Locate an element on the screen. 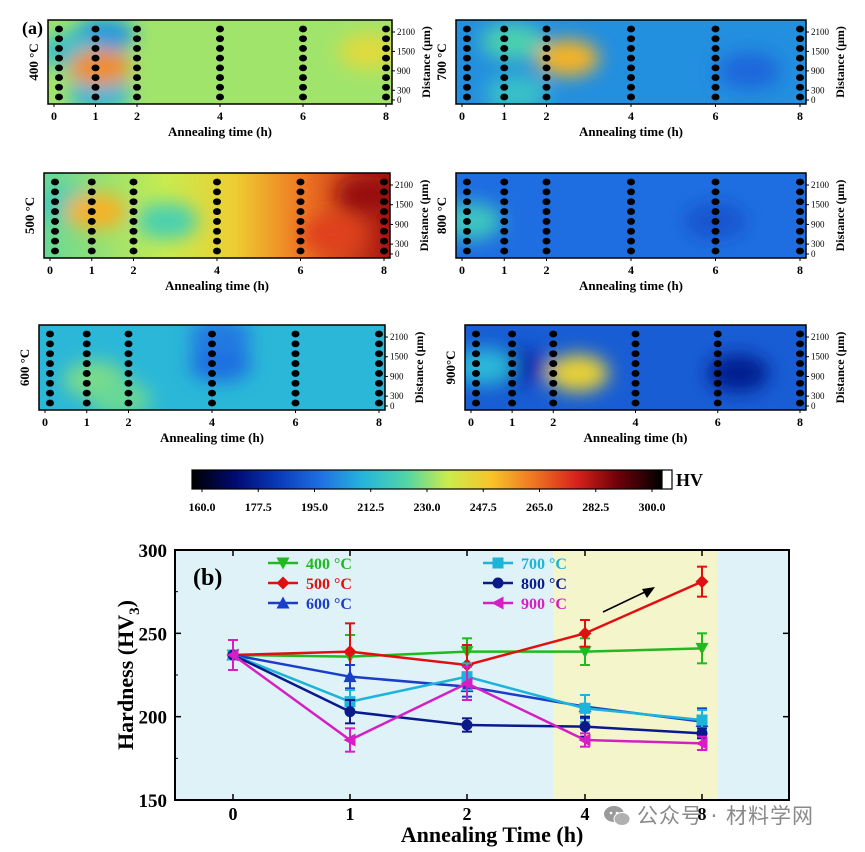 This screenshot has height=852, width=865. colorbar-tick-label: 300.0 is located at coordinates (652, 507).